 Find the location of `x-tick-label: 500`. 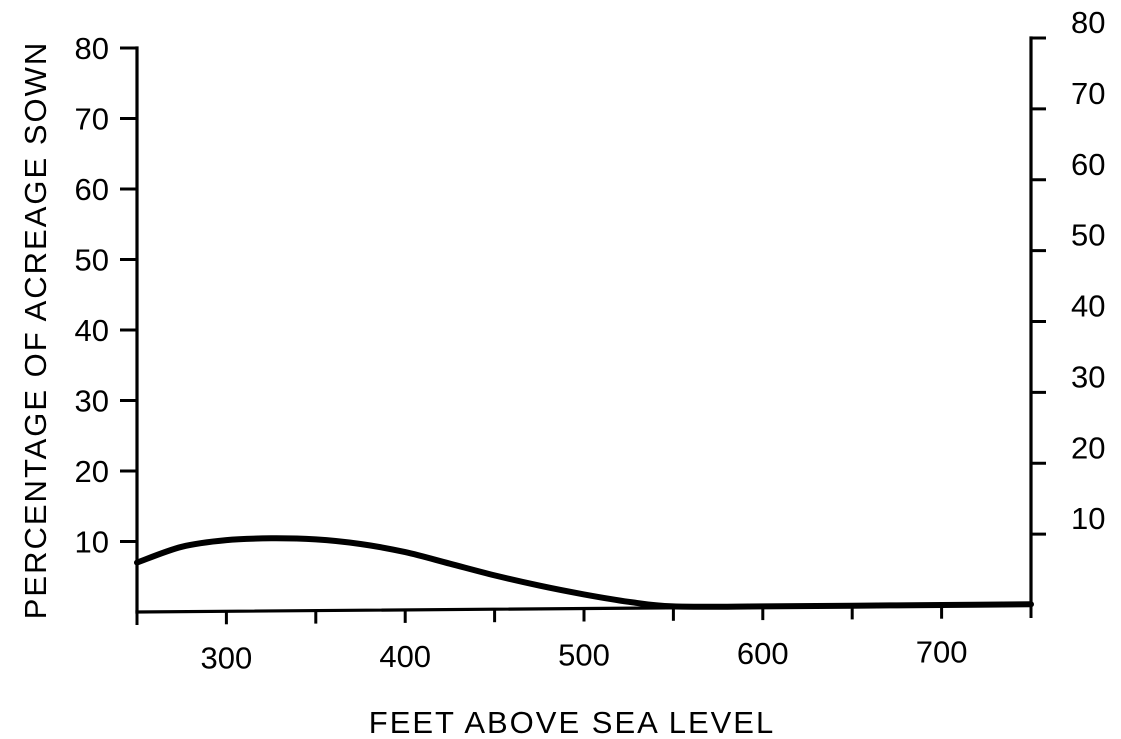

x-tick-label: 500 is located at coordinates (584, 655).